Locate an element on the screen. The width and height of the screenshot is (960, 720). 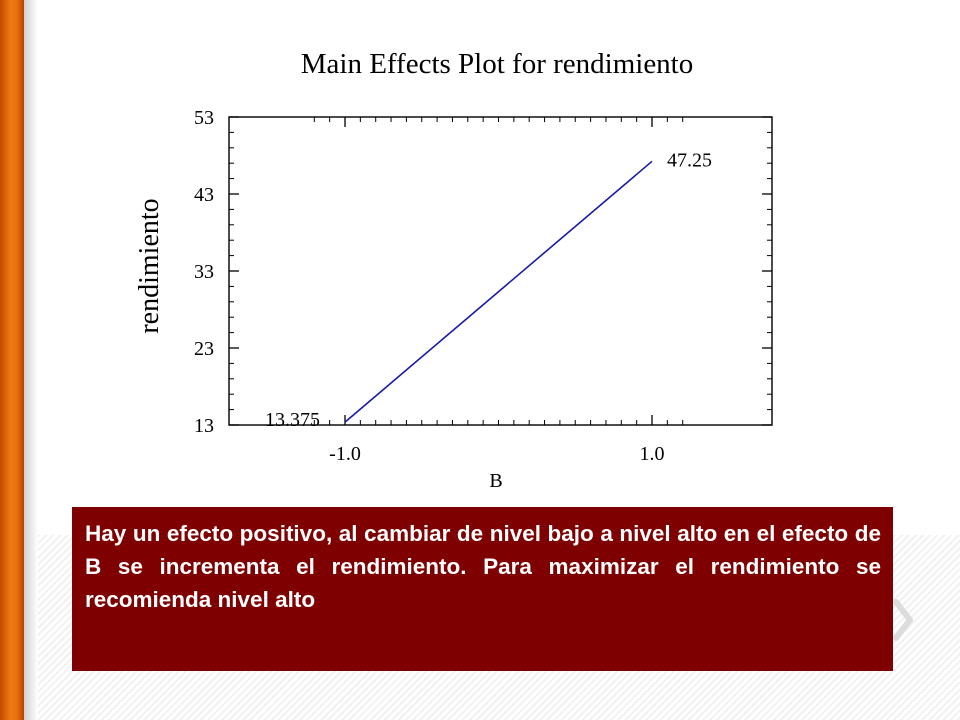
y-tick-label: 23 is located at coordinates (204, 349).